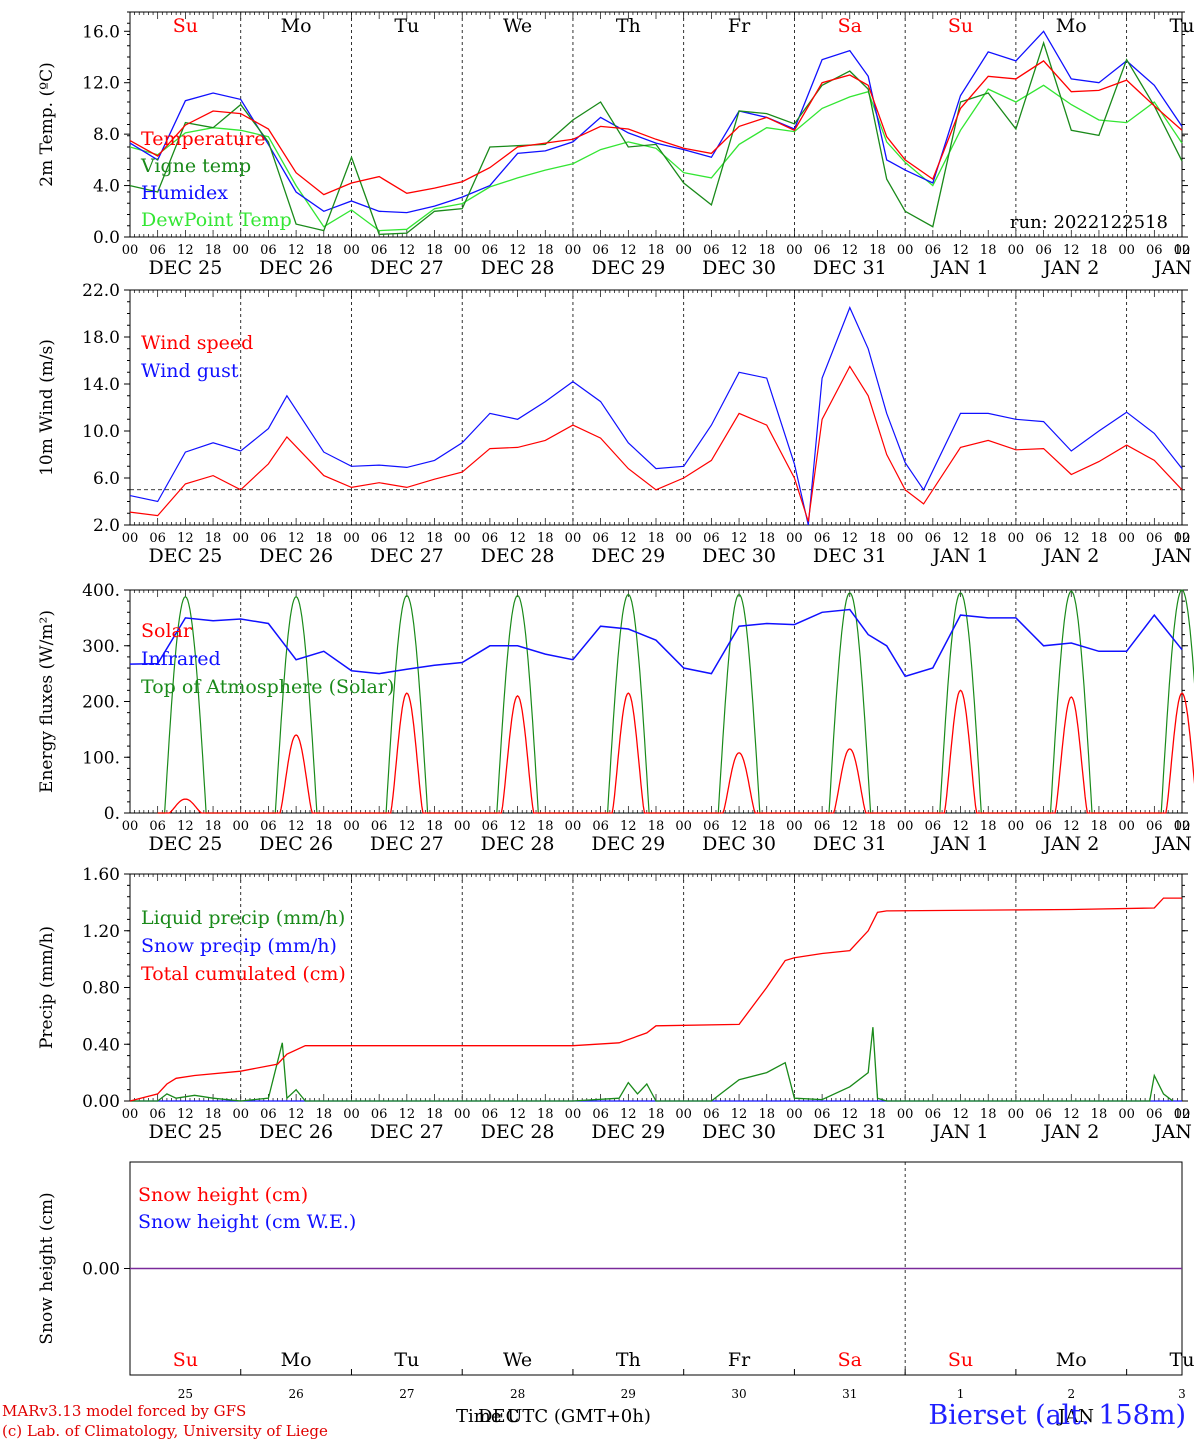 This screenshot has height=1440, width=1194. I want to click on legend-entry: Solar, so click(167, 631).